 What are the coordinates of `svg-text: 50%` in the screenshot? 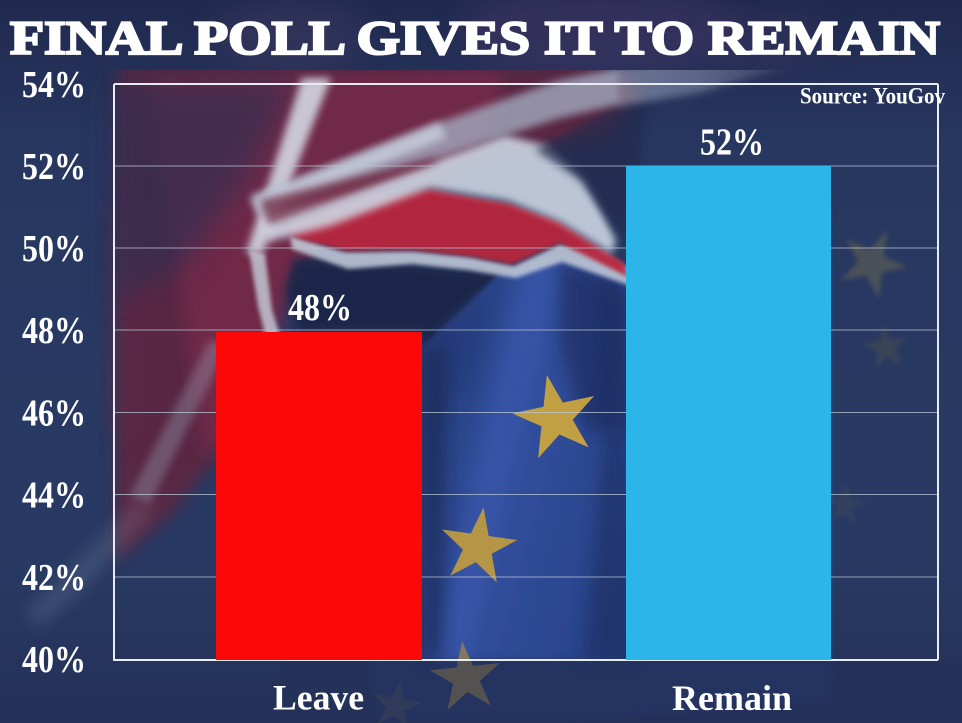 It's located at (54, 249).